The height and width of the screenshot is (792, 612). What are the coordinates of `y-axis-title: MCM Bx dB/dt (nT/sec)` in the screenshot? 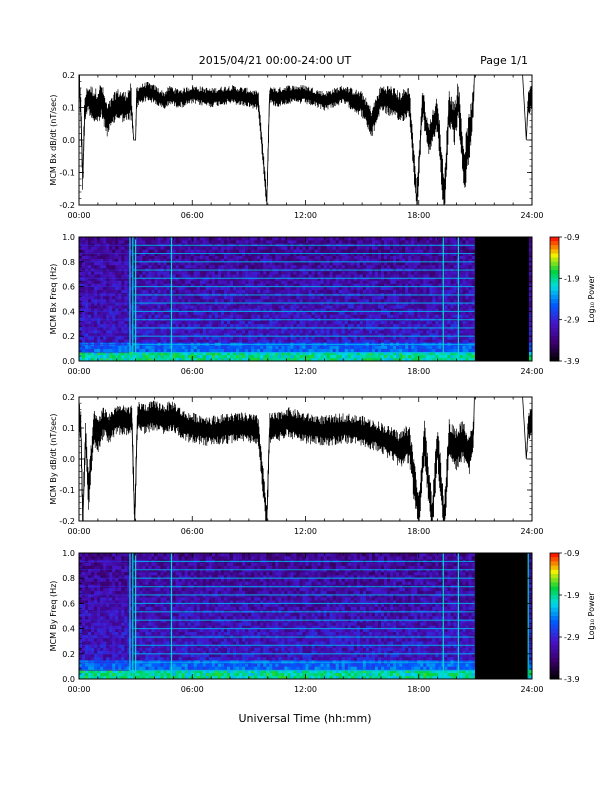 It's located at (53, 139).